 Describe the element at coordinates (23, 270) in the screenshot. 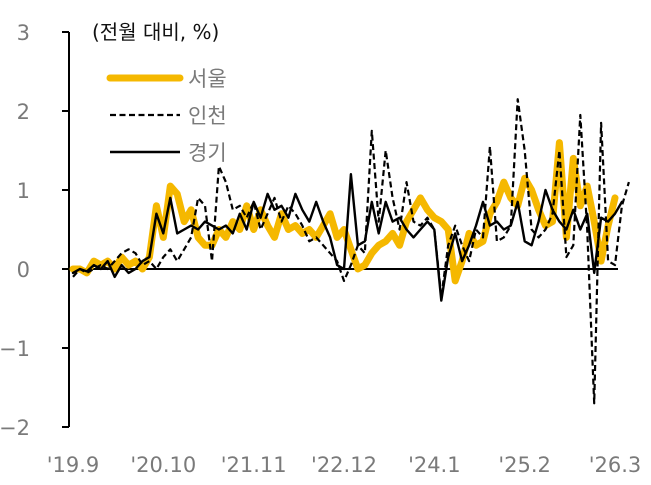

I see `y-tick-label: 0` at that location.